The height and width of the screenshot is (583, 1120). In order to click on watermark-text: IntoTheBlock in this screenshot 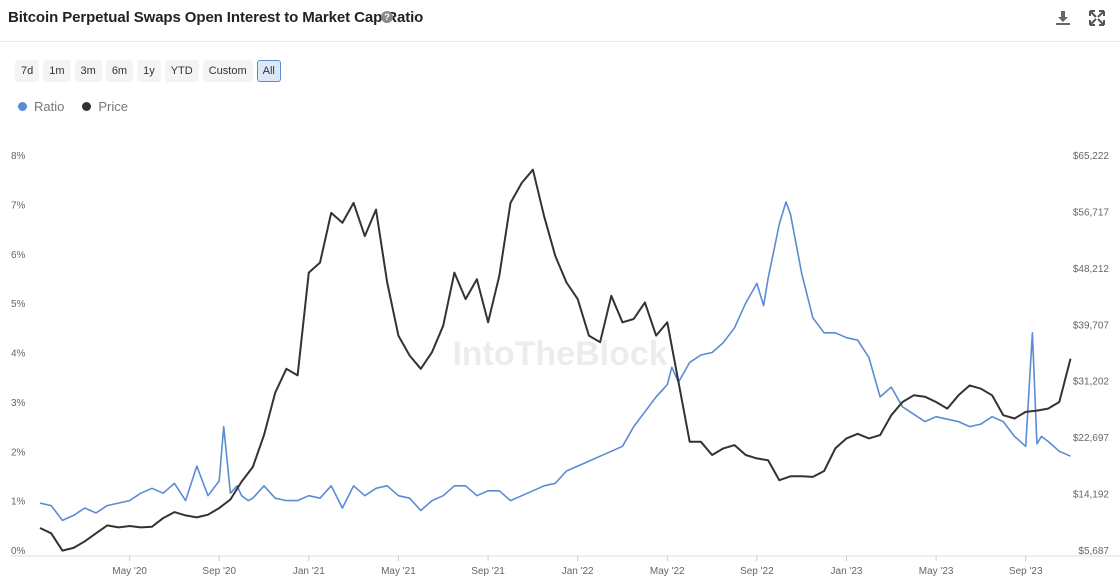, I will do `click(559, 354)`.